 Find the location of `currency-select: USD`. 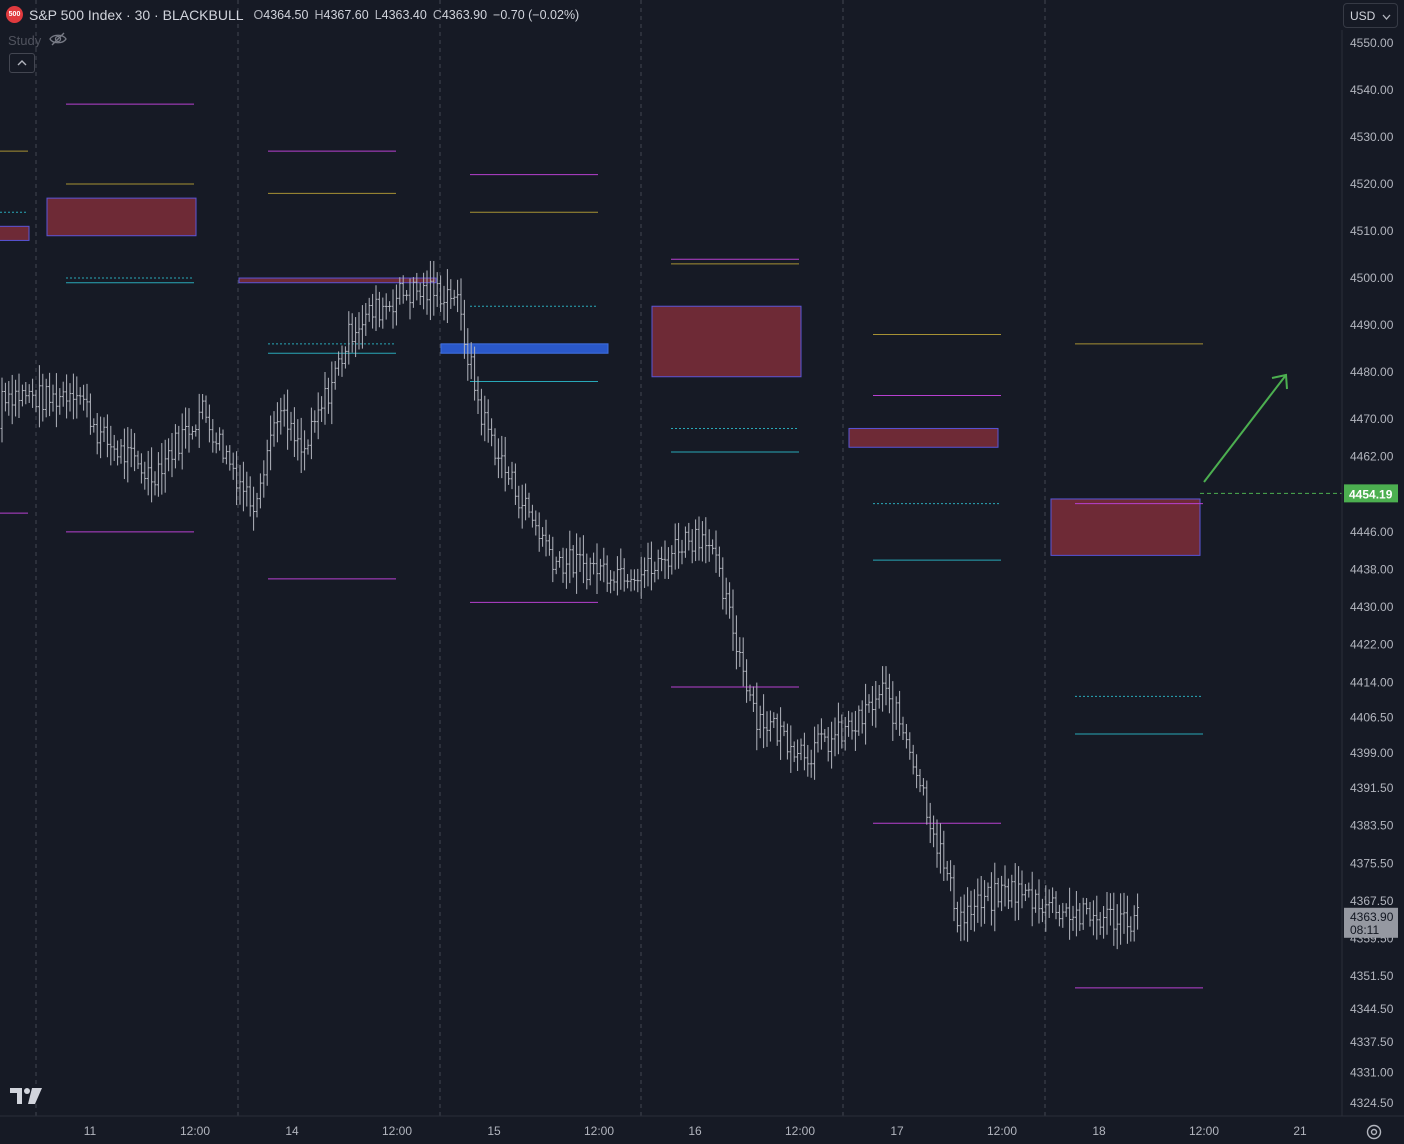

currency-select: USD is located at coordinates (1370, 15).